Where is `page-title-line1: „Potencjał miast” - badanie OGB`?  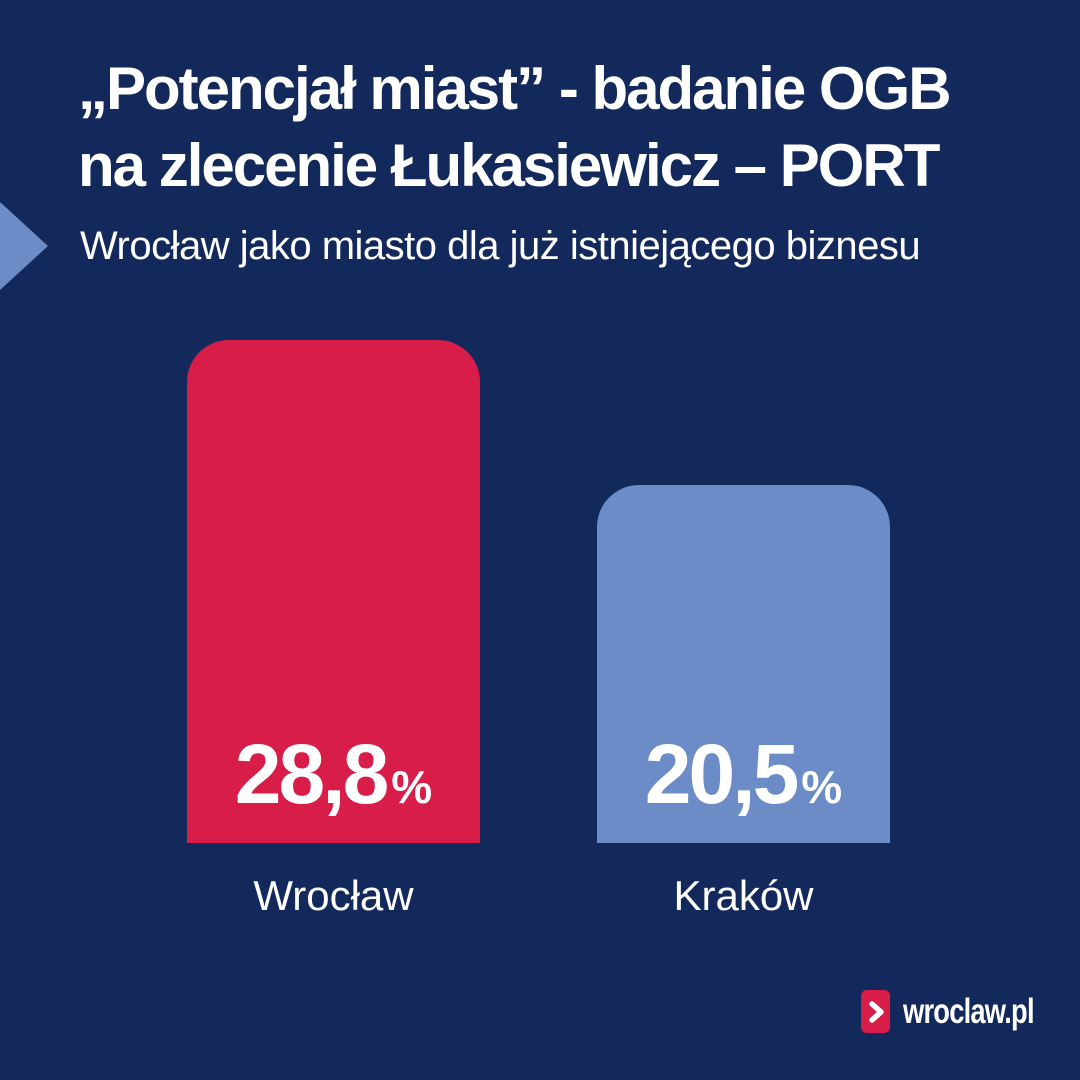 page-title-line1: „Potencjał miast” - badanie OGB is located at coordinates (515, 88).